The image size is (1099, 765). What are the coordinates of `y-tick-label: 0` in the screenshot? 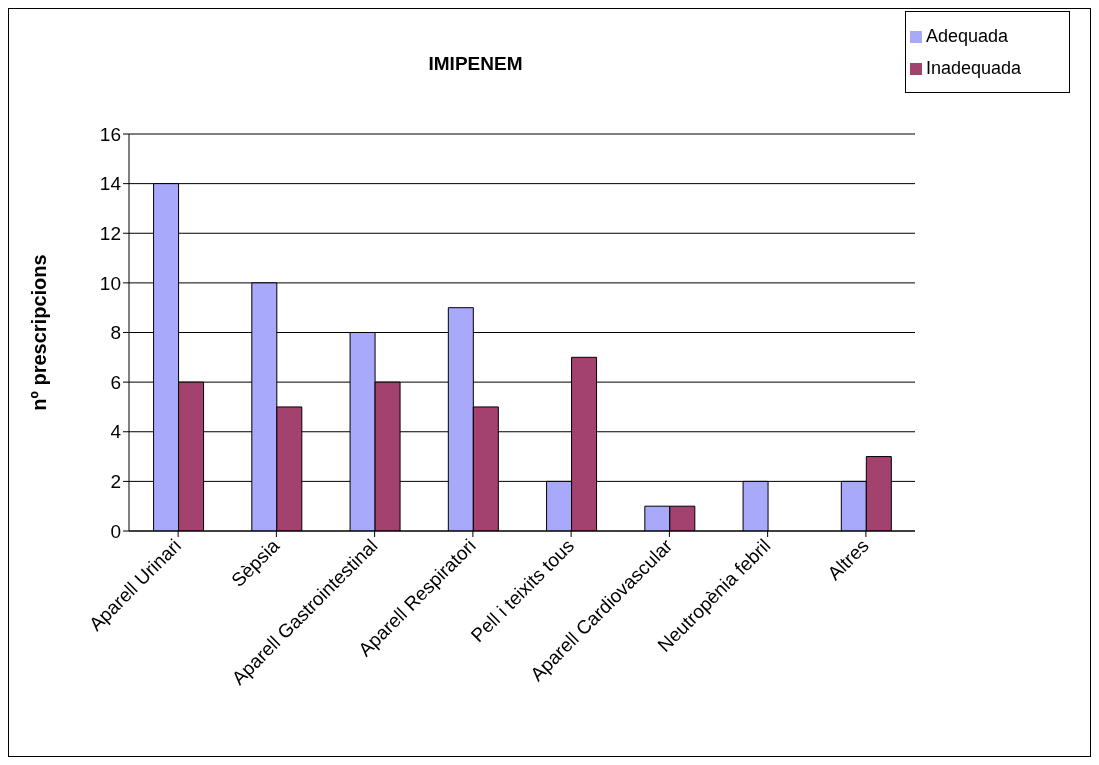 It's located at (115, 531).